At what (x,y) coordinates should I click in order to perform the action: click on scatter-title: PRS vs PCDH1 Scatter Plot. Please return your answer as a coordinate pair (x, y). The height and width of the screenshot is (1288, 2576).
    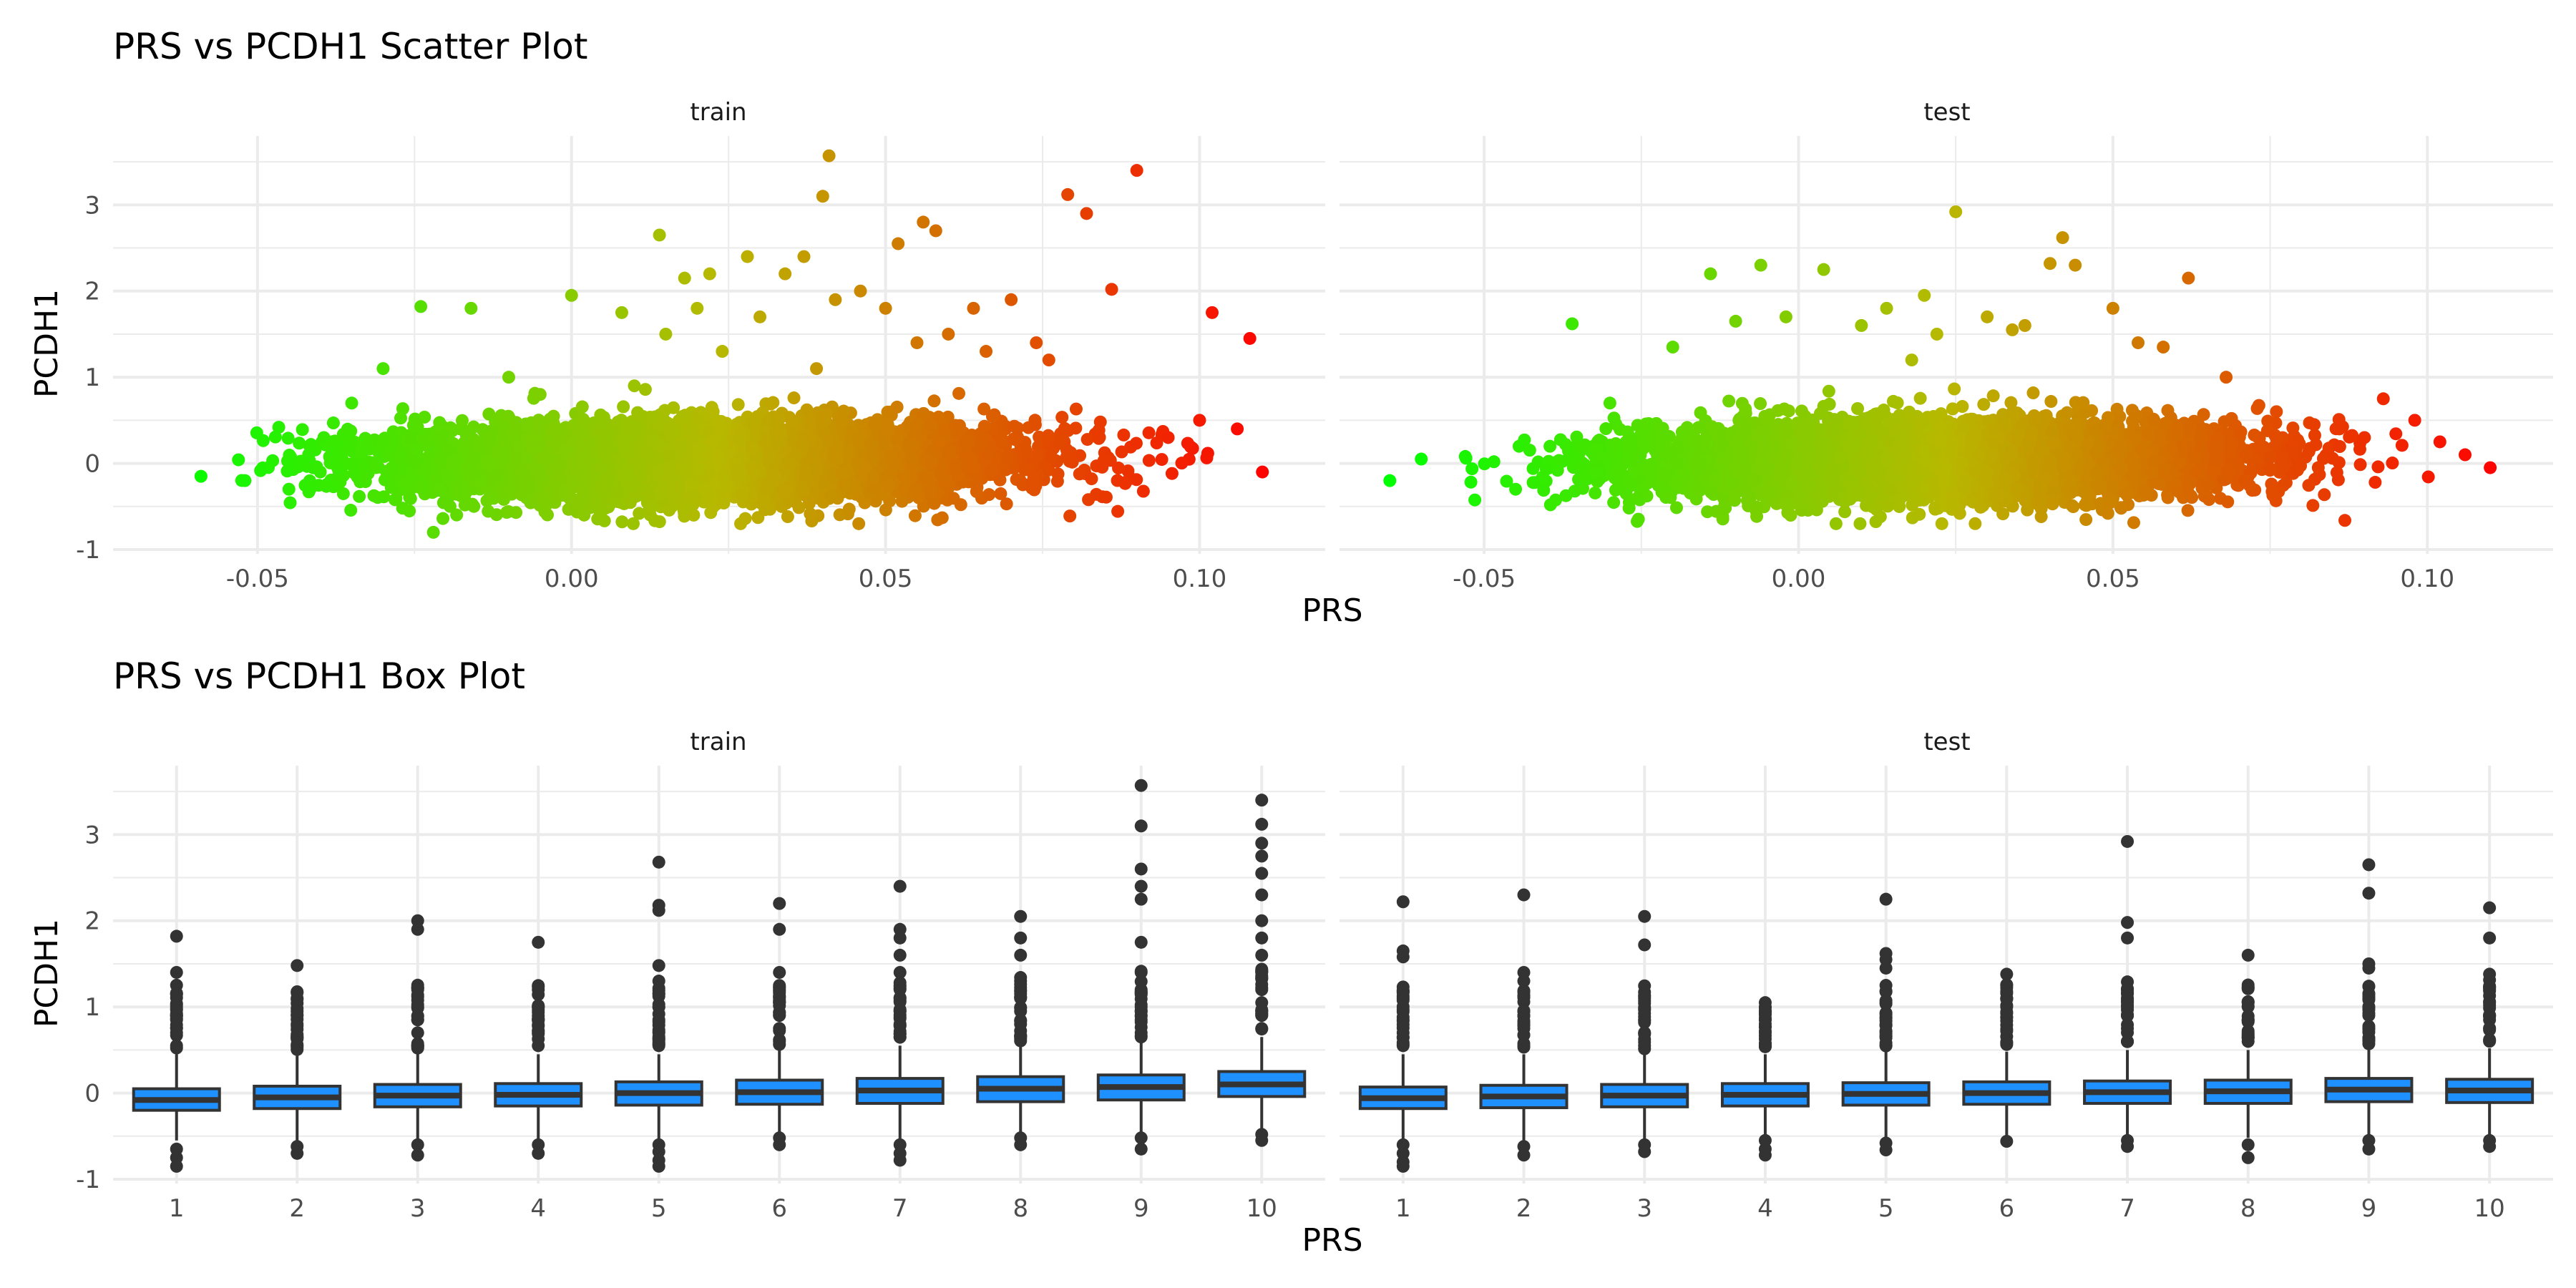
    Looking at the image, I should click on (350, 46).